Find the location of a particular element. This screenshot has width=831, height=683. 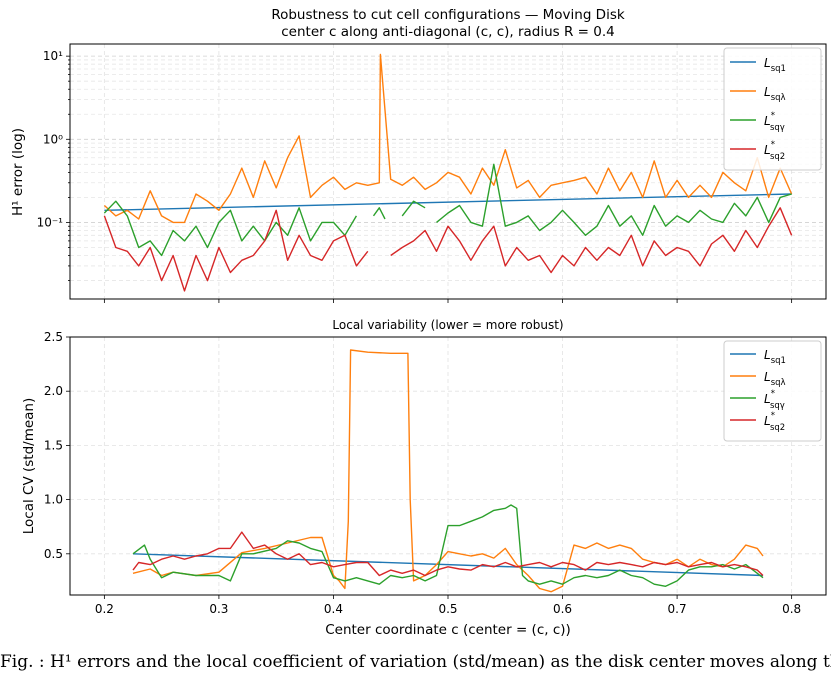

bottom-y-ticks: 0.5 1.0 1.5 2.0 2.5 is located at coordinates (57, 445).